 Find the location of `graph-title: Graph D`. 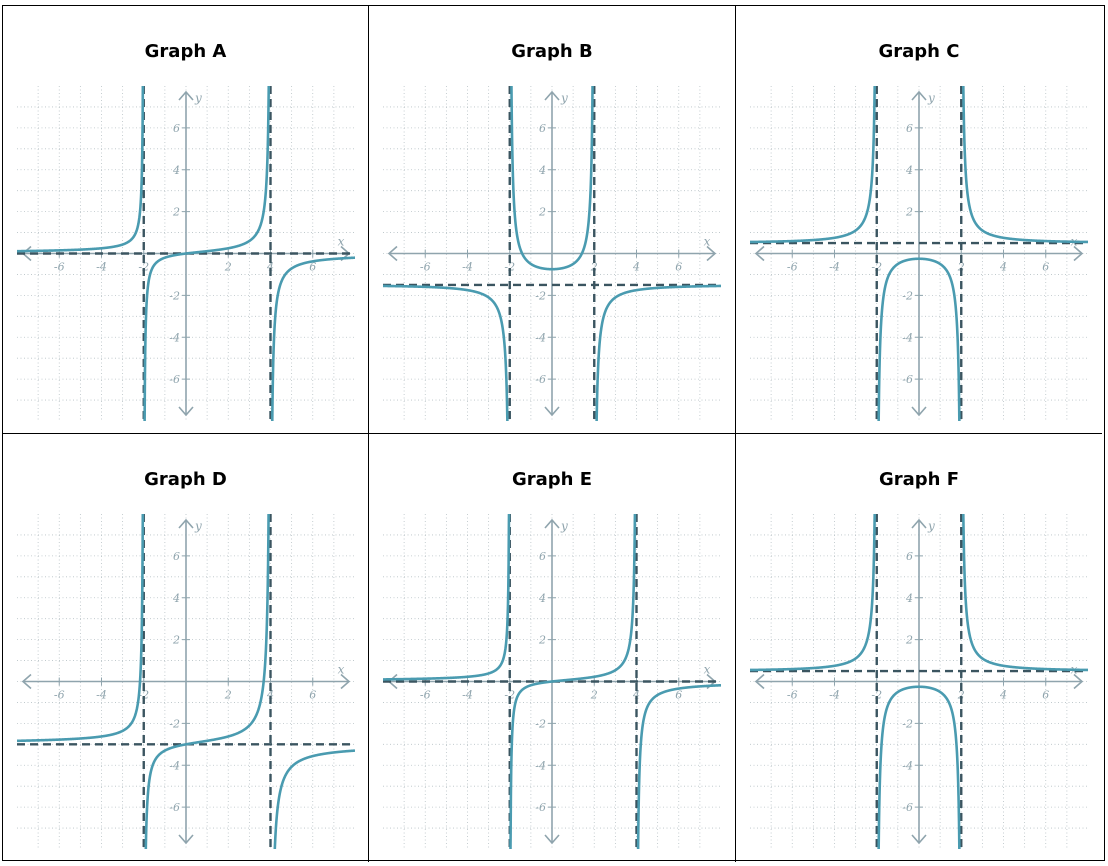

graph-title: Graph D is located at coordinates (185, 479).